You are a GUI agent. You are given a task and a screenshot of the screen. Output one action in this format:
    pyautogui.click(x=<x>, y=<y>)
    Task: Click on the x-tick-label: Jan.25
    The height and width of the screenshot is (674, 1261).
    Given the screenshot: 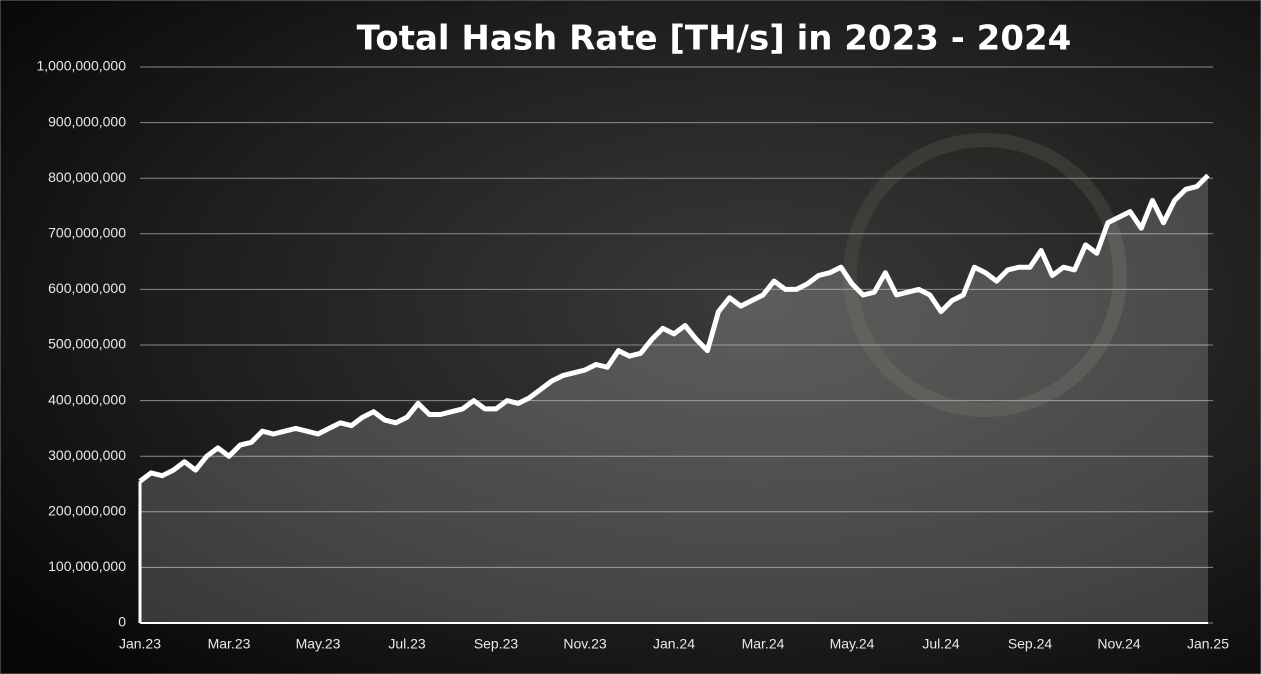 What is the action you would take?
    pyautogui.click(x=1208, y=644)
    